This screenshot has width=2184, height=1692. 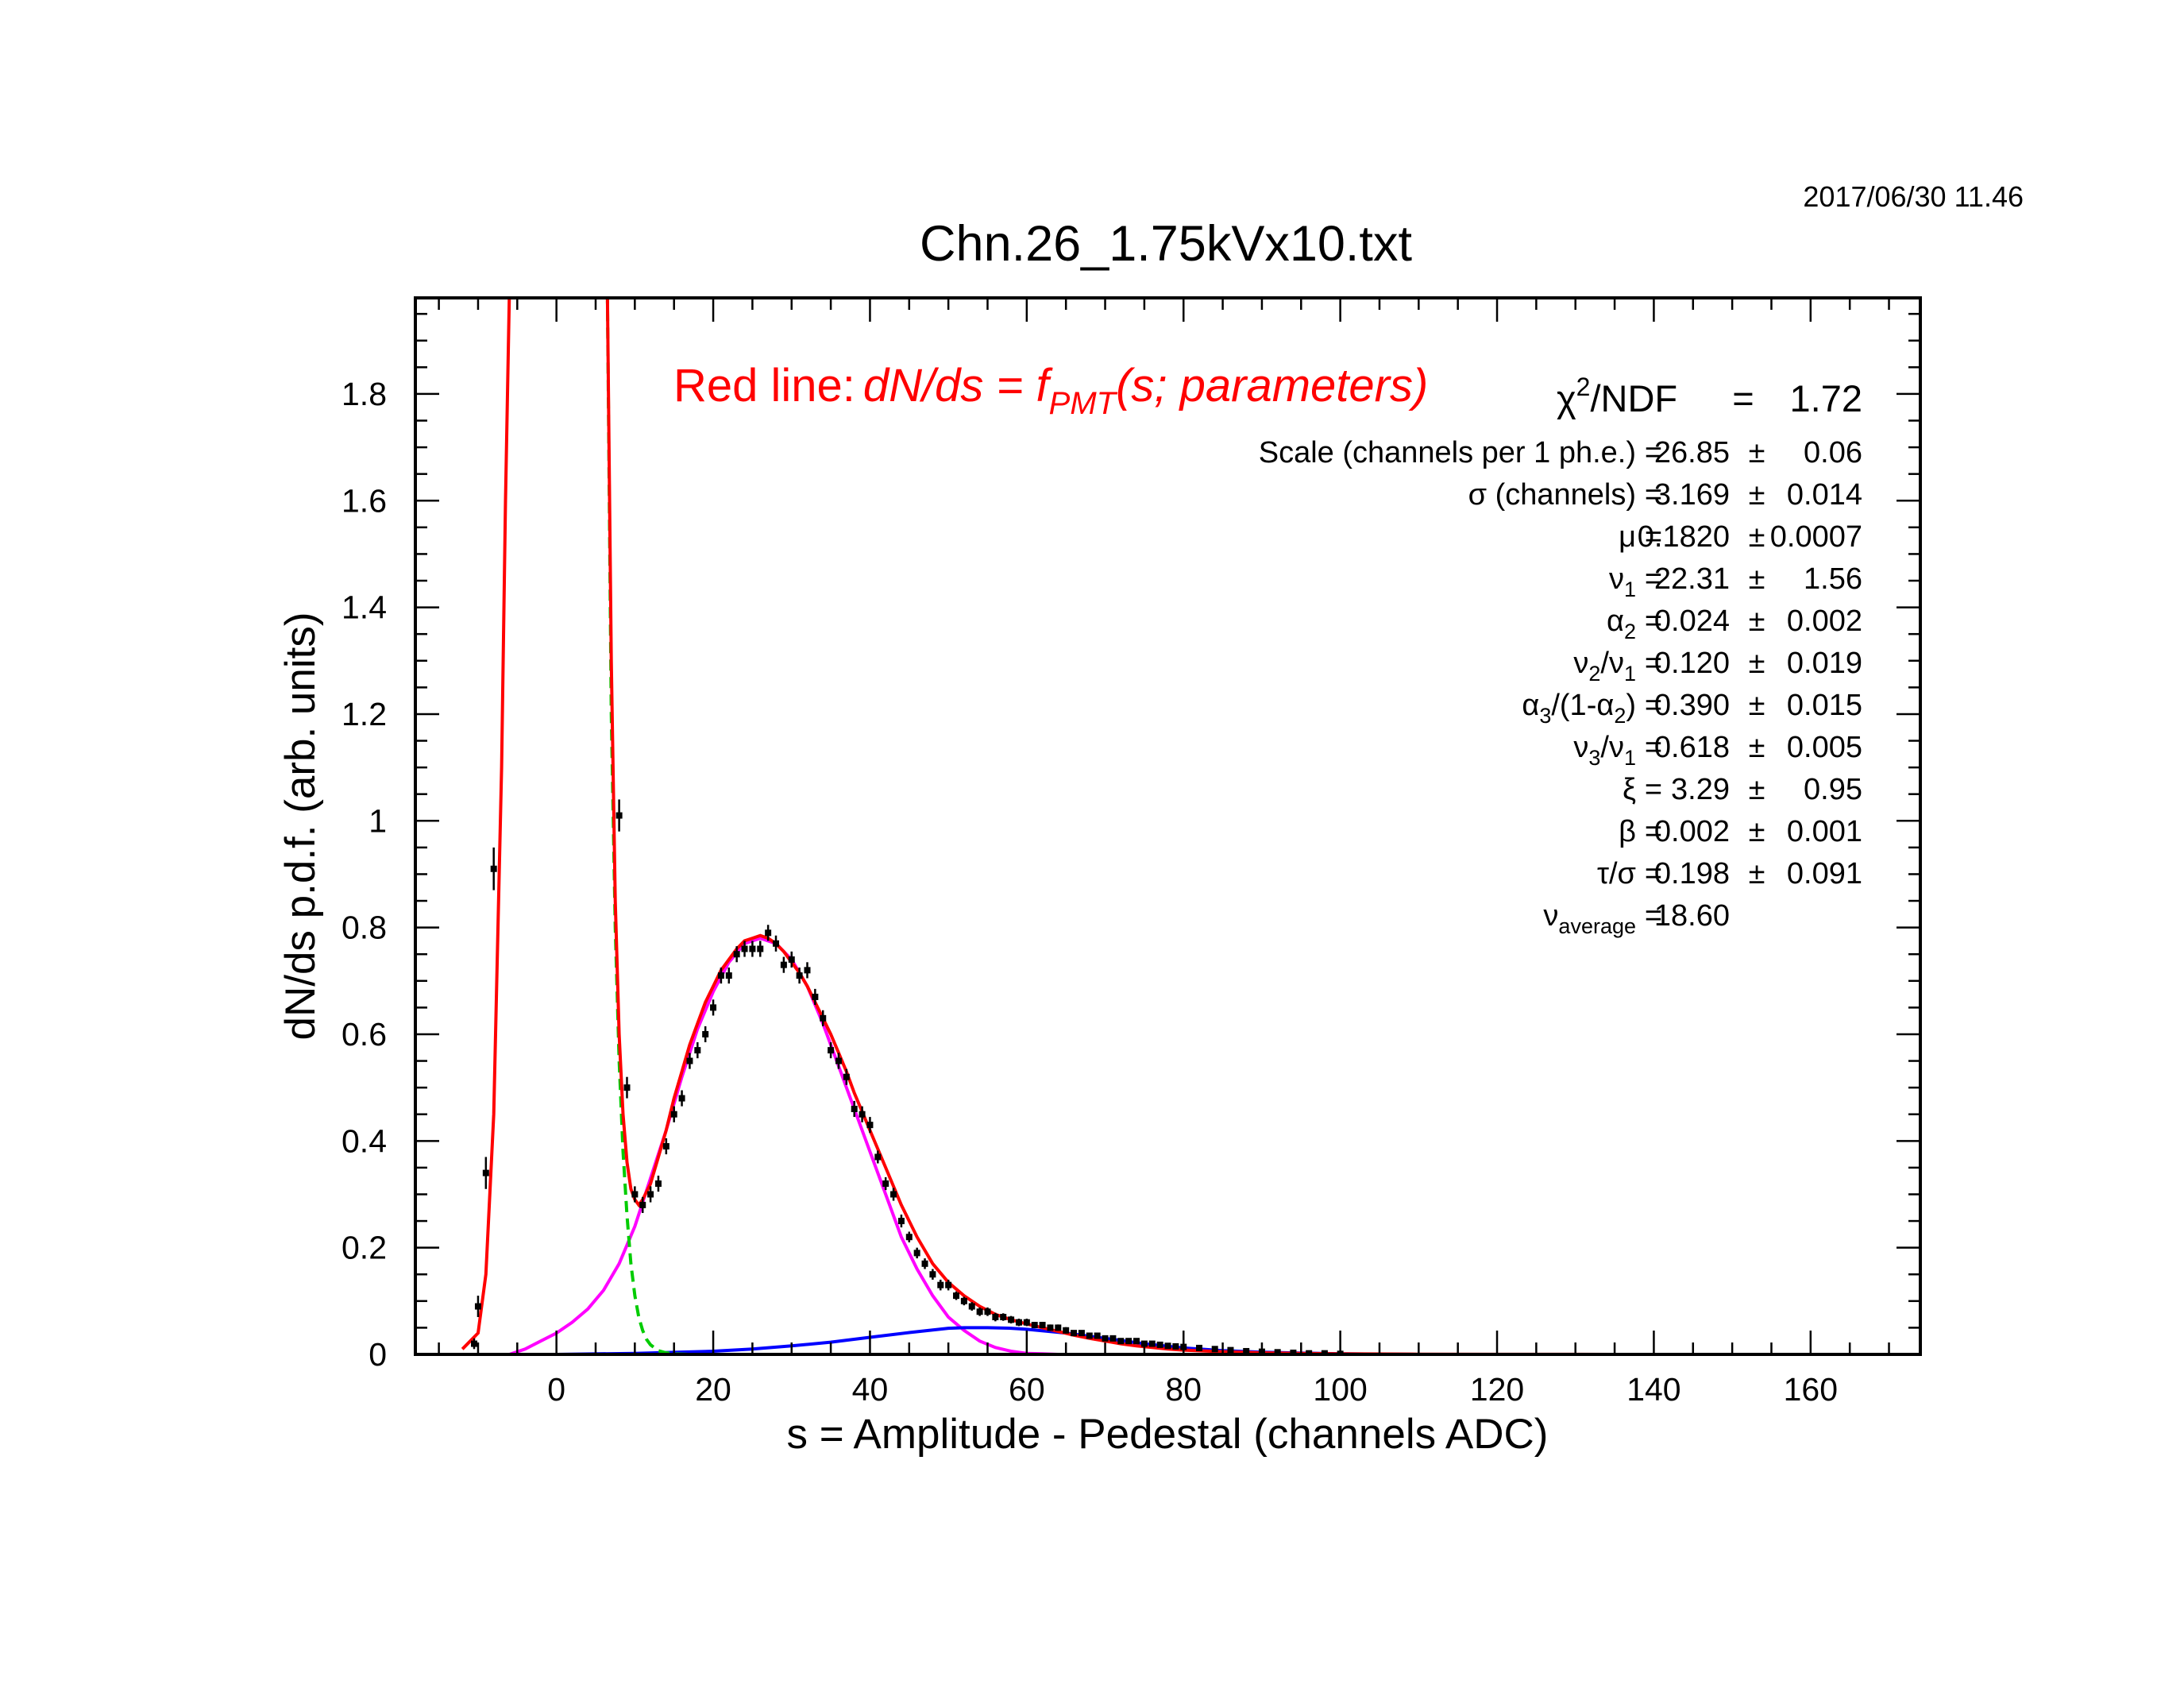 What do you see at coordinates (378, 1355) in the screenshot?
I see `y-tick-label: 0` at bounding box center [378, 1355].